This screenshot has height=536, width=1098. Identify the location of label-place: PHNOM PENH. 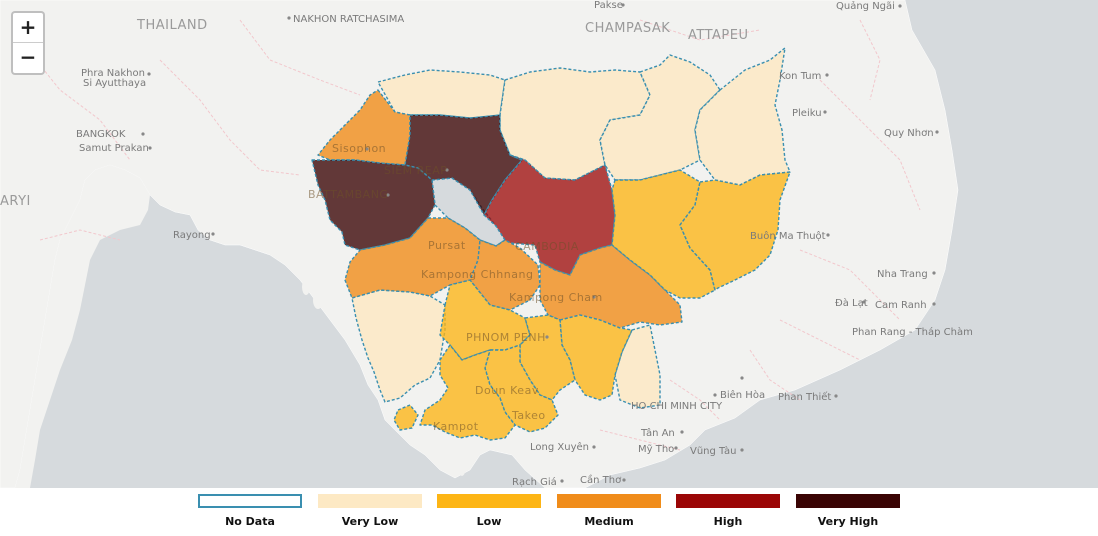
(506, 337).